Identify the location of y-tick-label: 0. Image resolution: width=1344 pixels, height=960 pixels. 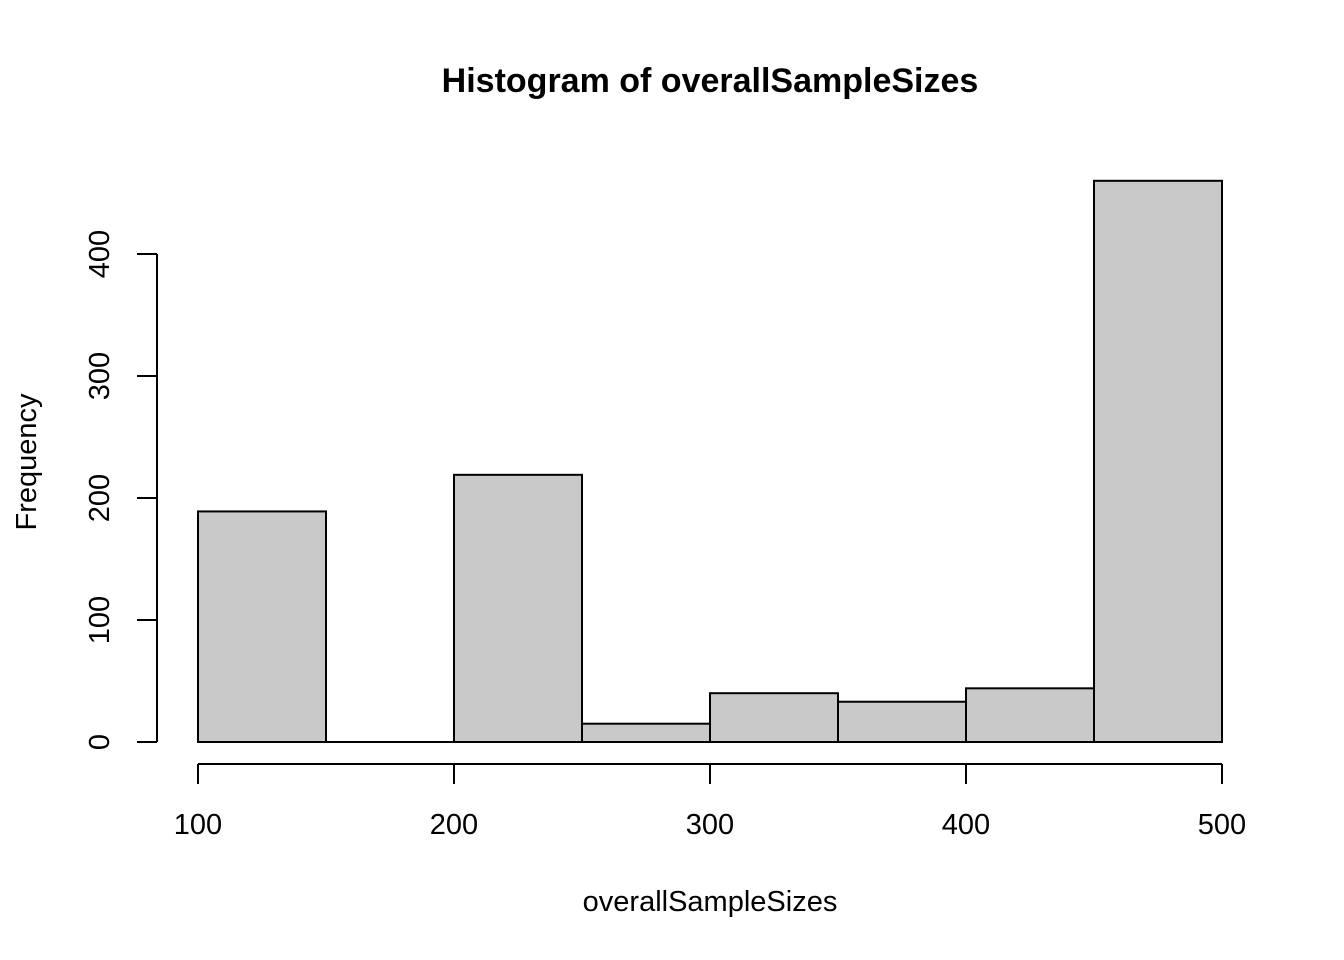
(100, 742).